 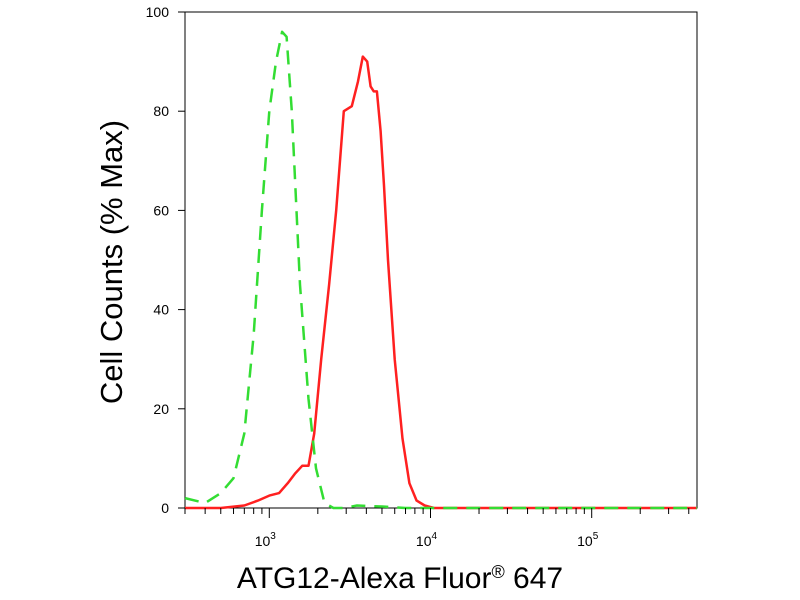 I want to click on y-tick-label: 40, so click(x=161, y=310).